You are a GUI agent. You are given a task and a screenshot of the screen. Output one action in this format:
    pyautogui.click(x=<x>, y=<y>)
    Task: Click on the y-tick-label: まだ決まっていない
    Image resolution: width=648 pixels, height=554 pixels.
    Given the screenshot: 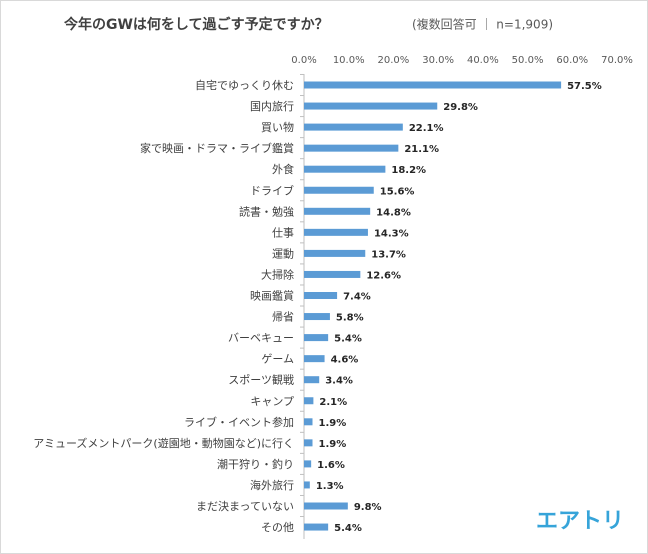 What is the action you would take?
    pyautogui.click(x=245, y=506)
    